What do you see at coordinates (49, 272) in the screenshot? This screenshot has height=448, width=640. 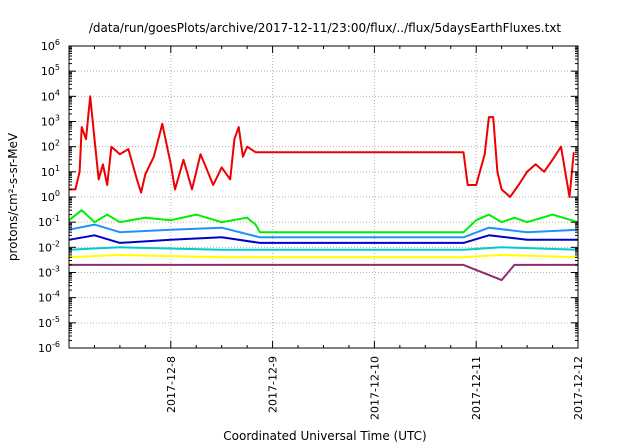 I see `y-tick-label: 10⁻³` at bounding box center [49, 272].